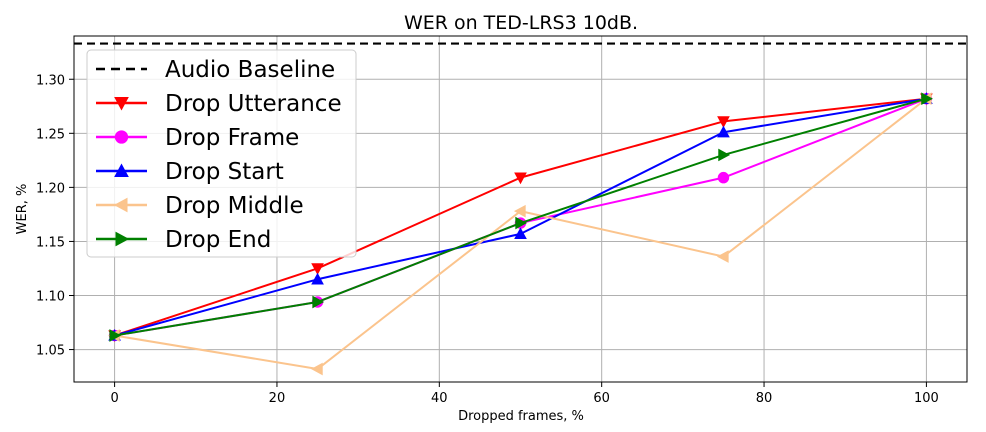 The width and height of the screenshot is (986, 432). What do you see at coordinates (50, 242) in the screenshot?
I see `y-tick-label: 1.15` at bounding box center [50, 242].